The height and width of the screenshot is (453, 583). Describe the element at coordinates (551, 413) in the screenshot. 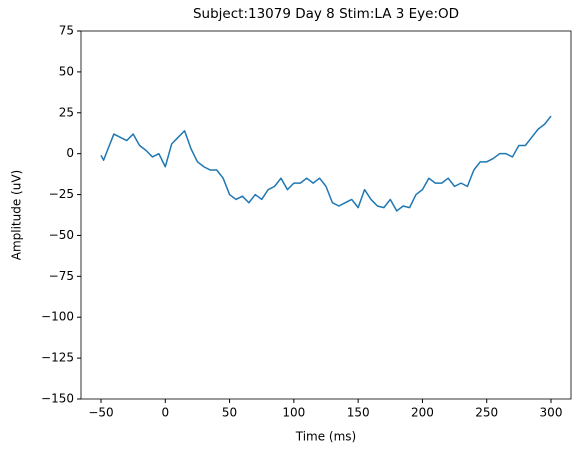

I see `x-tick-label: 300` at that location.